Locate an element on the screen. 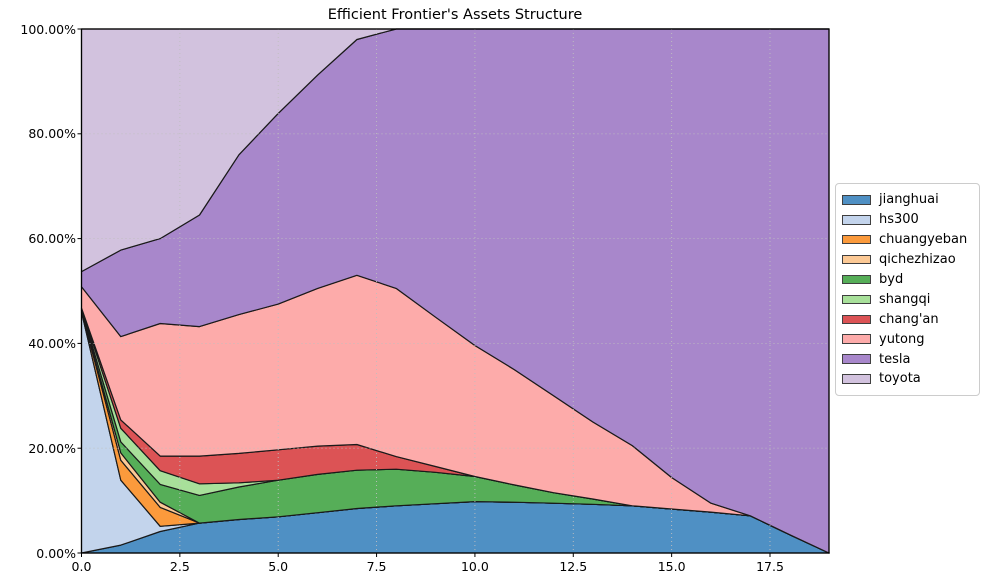 Image resolution: width=986 pixels, height=588 pixels. chart-title: Efficient Frontier's Assets Structure is located at coordinates (455, 15).